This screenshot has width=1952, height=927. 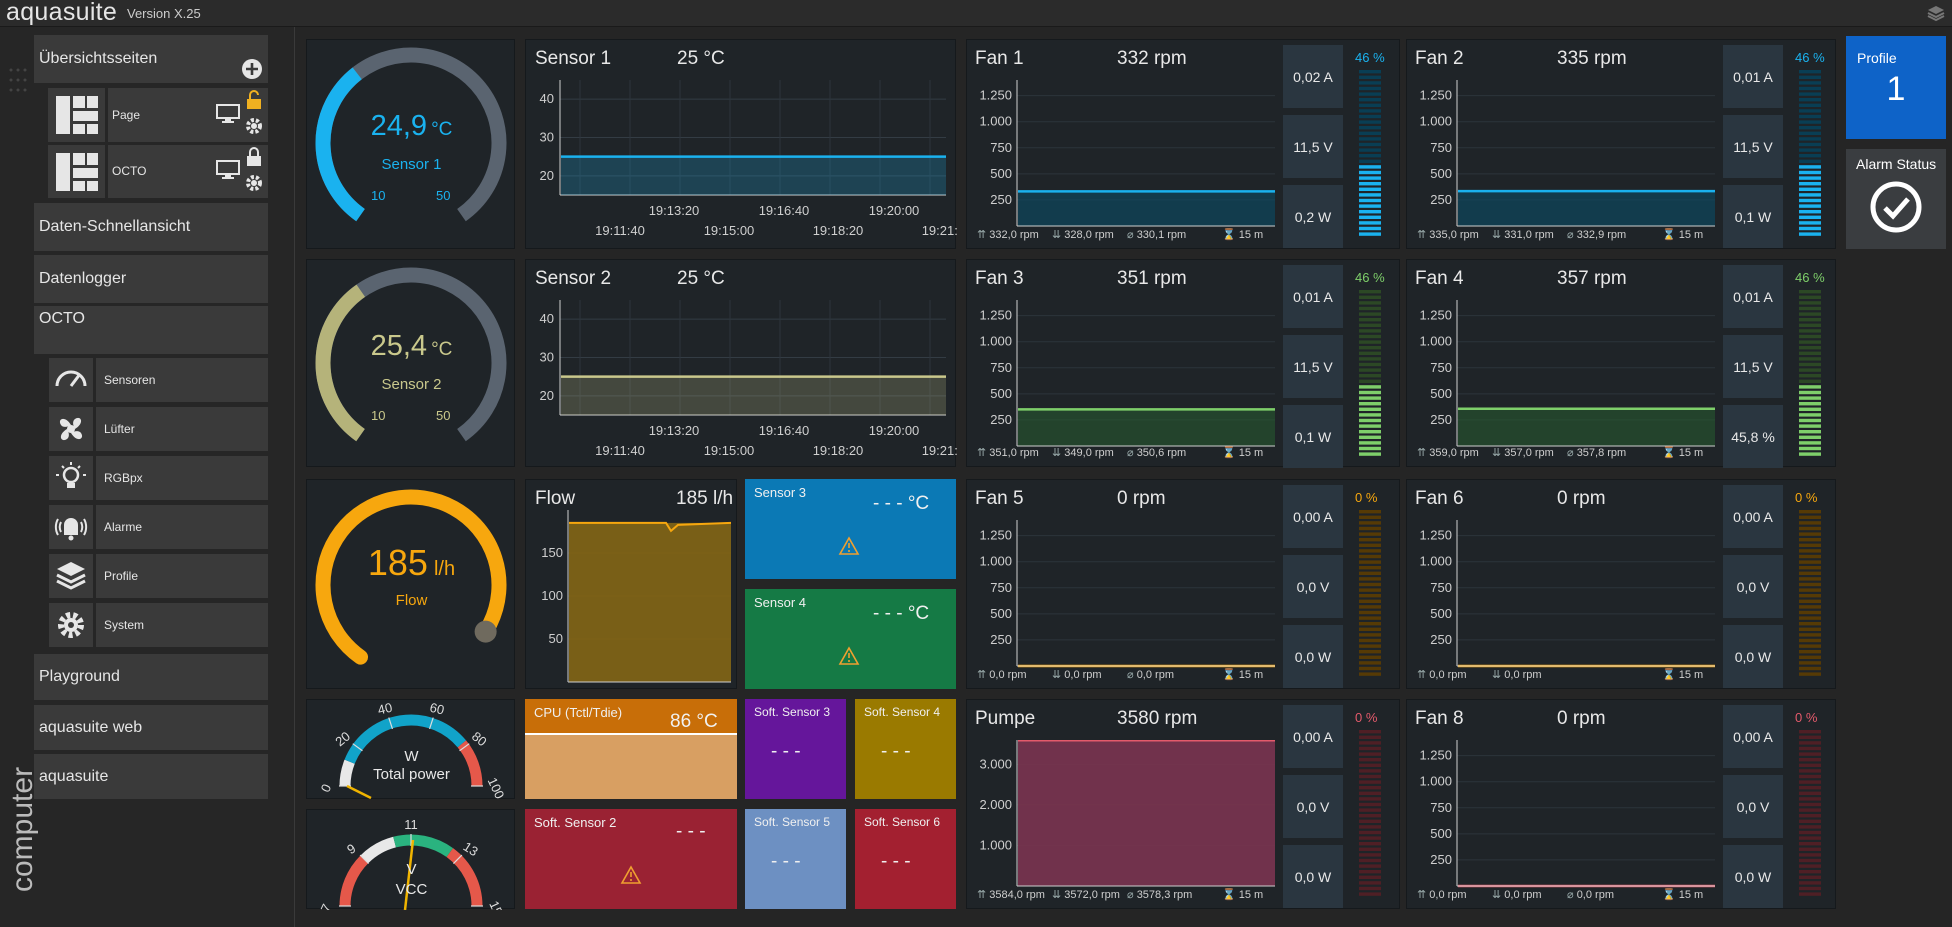 I want to click on soft-sensor2-tile: Soft. Sensor 2 - - -, so click(x=631, y=859).